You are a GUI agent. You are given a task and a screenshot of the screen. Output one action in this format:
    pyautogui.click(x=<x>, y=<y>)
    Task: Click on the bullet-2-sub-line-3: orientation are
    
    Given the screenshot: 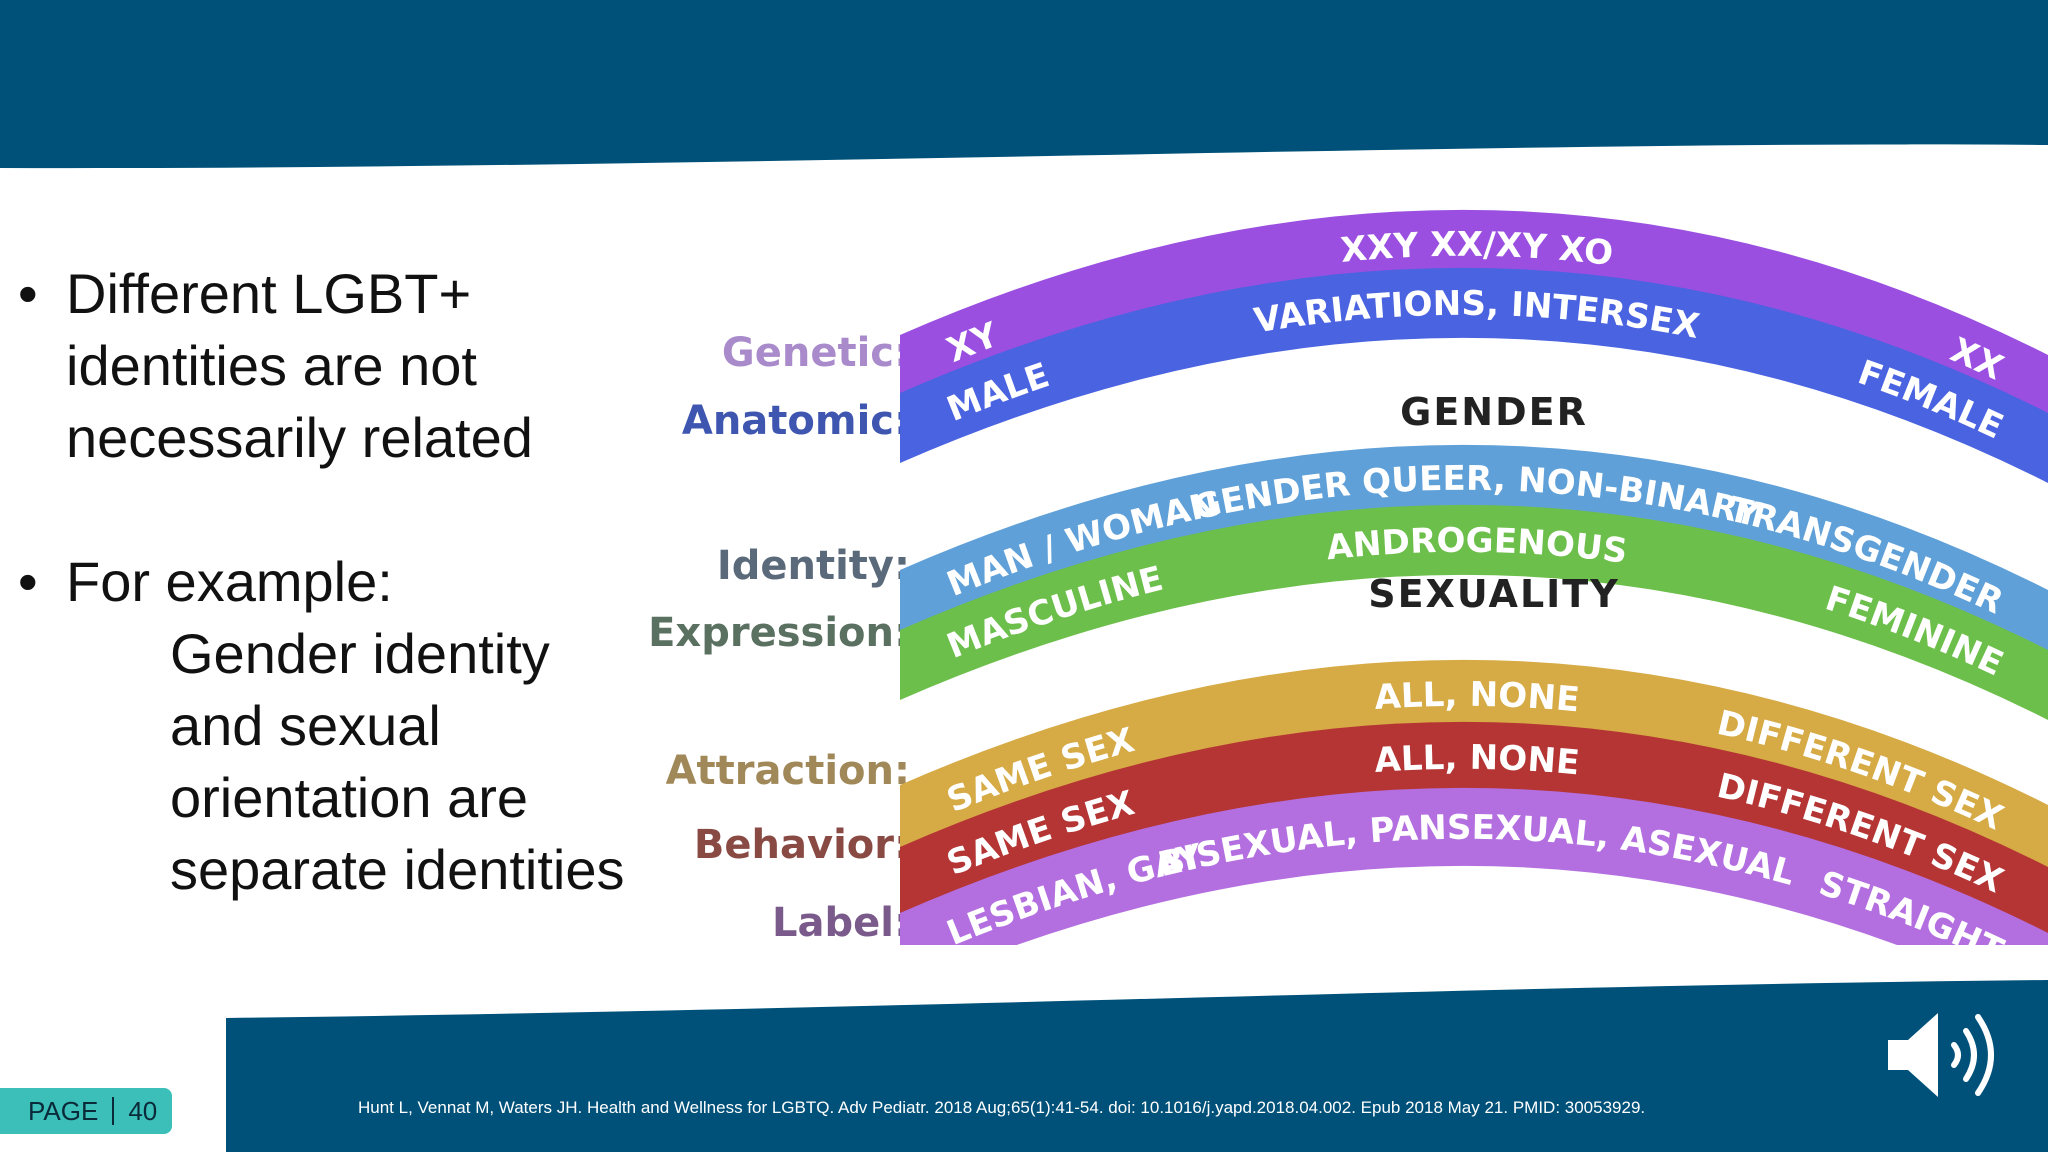 What is the action you would take?
    pyautogui.click(x=349, y=797)
    